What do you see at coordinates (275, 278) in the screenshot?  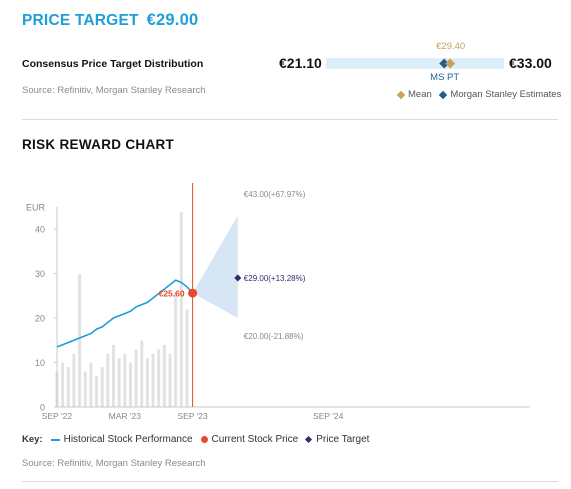 I see `base-target-label: €29.00(+13.28%)` at bounding box center [275, 278].